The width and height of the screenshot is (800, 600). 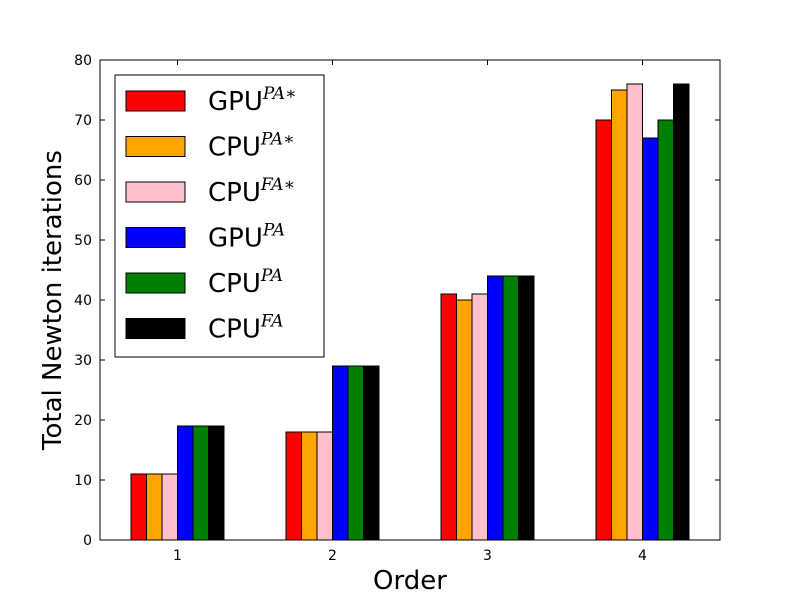 What do you see at coordinates (277, 185) in the screenshot?
I see `legend-label-superscript: FA∗` at bounding box center [277, 185].